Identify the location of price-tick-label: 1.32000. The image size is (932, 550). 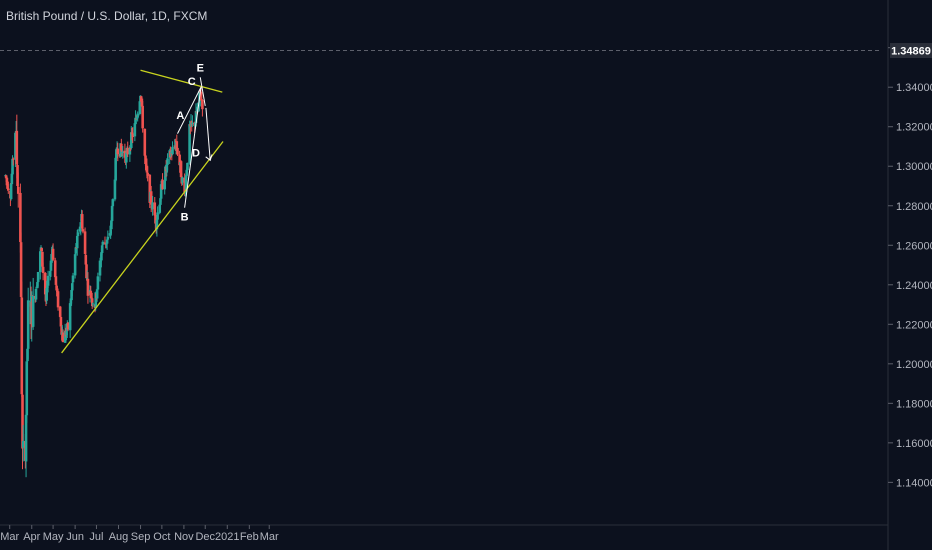
(914, 128).